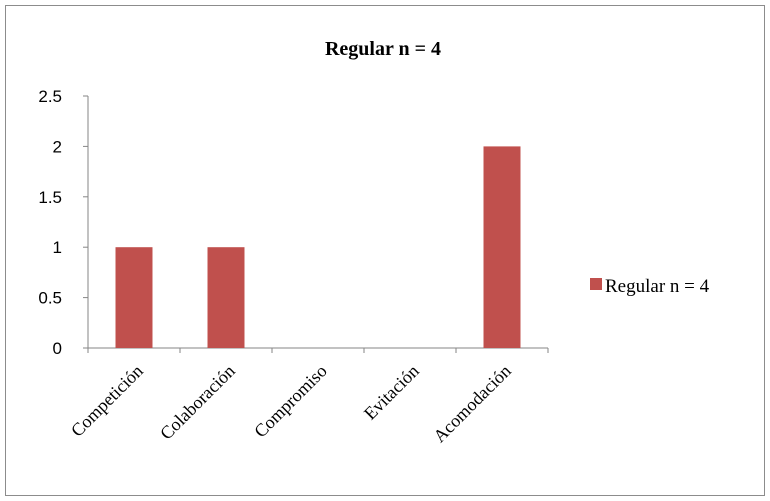  I want to click on y-tick-label: 0, so click(57, 348).